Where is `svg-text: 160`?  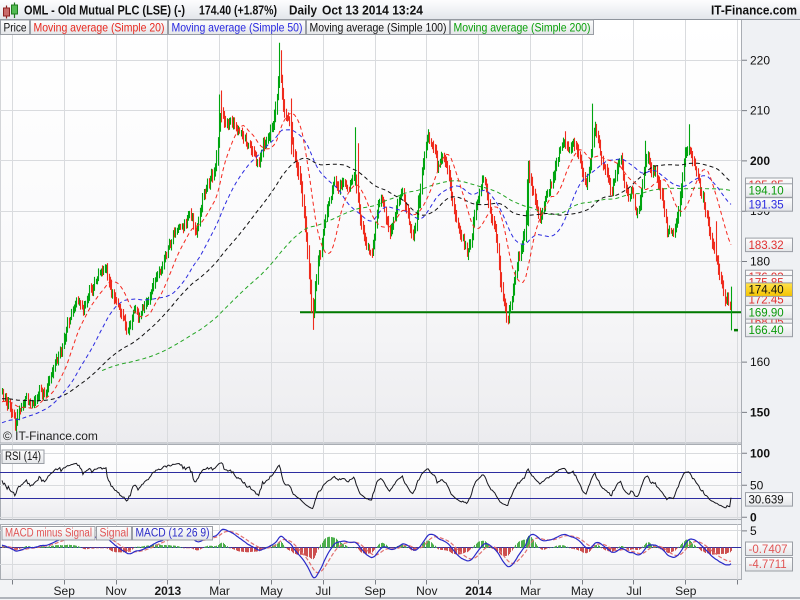
svg-text: 160 is located at coordinates (760, 362).